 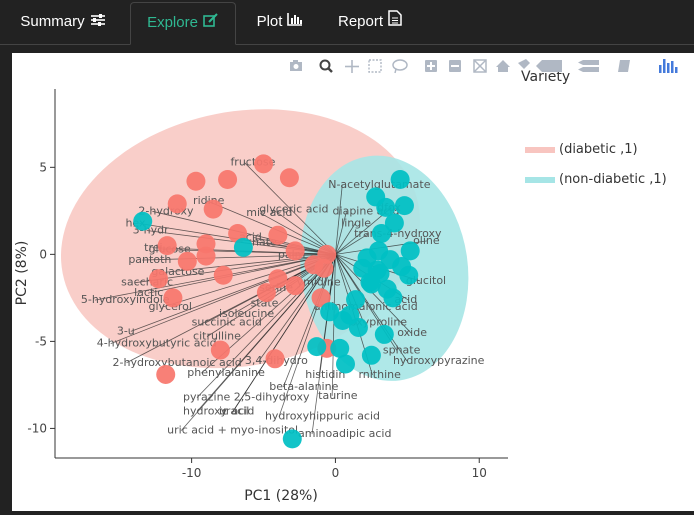 What do you see at coordinates (37, 428) in the screenshot?
I see `y-tick-label: -10` at bounding box center [37, 428].